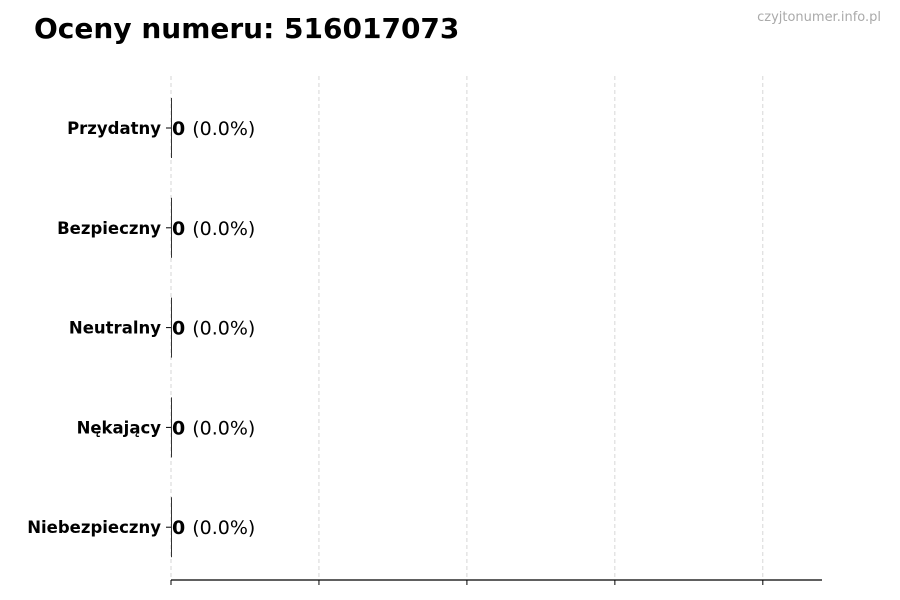 This screenshot has width=900, height=600. I want to click on y-tick-label: Bezpieczny, so click(109, 228).